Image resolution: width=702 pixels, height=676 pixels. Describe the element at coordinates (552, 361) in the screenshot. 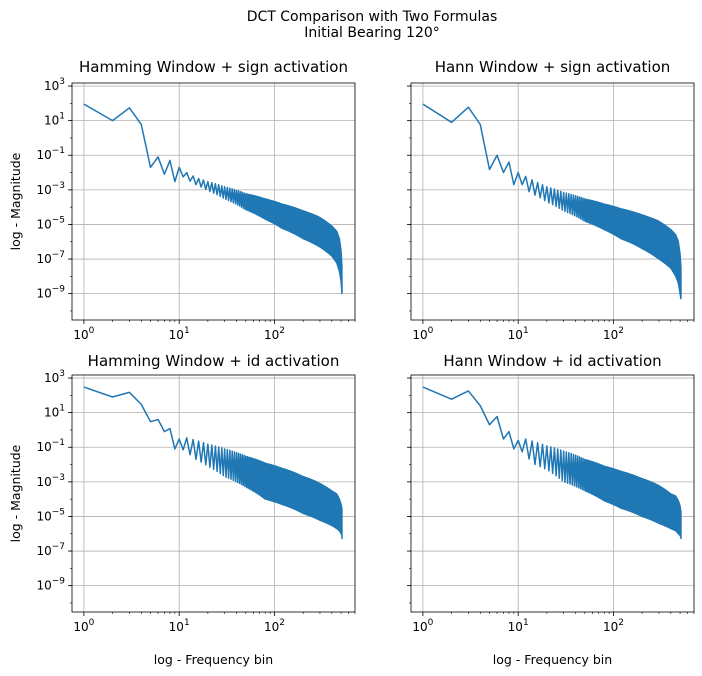

I see `panel-title: Hann Window + id activation` at that location.